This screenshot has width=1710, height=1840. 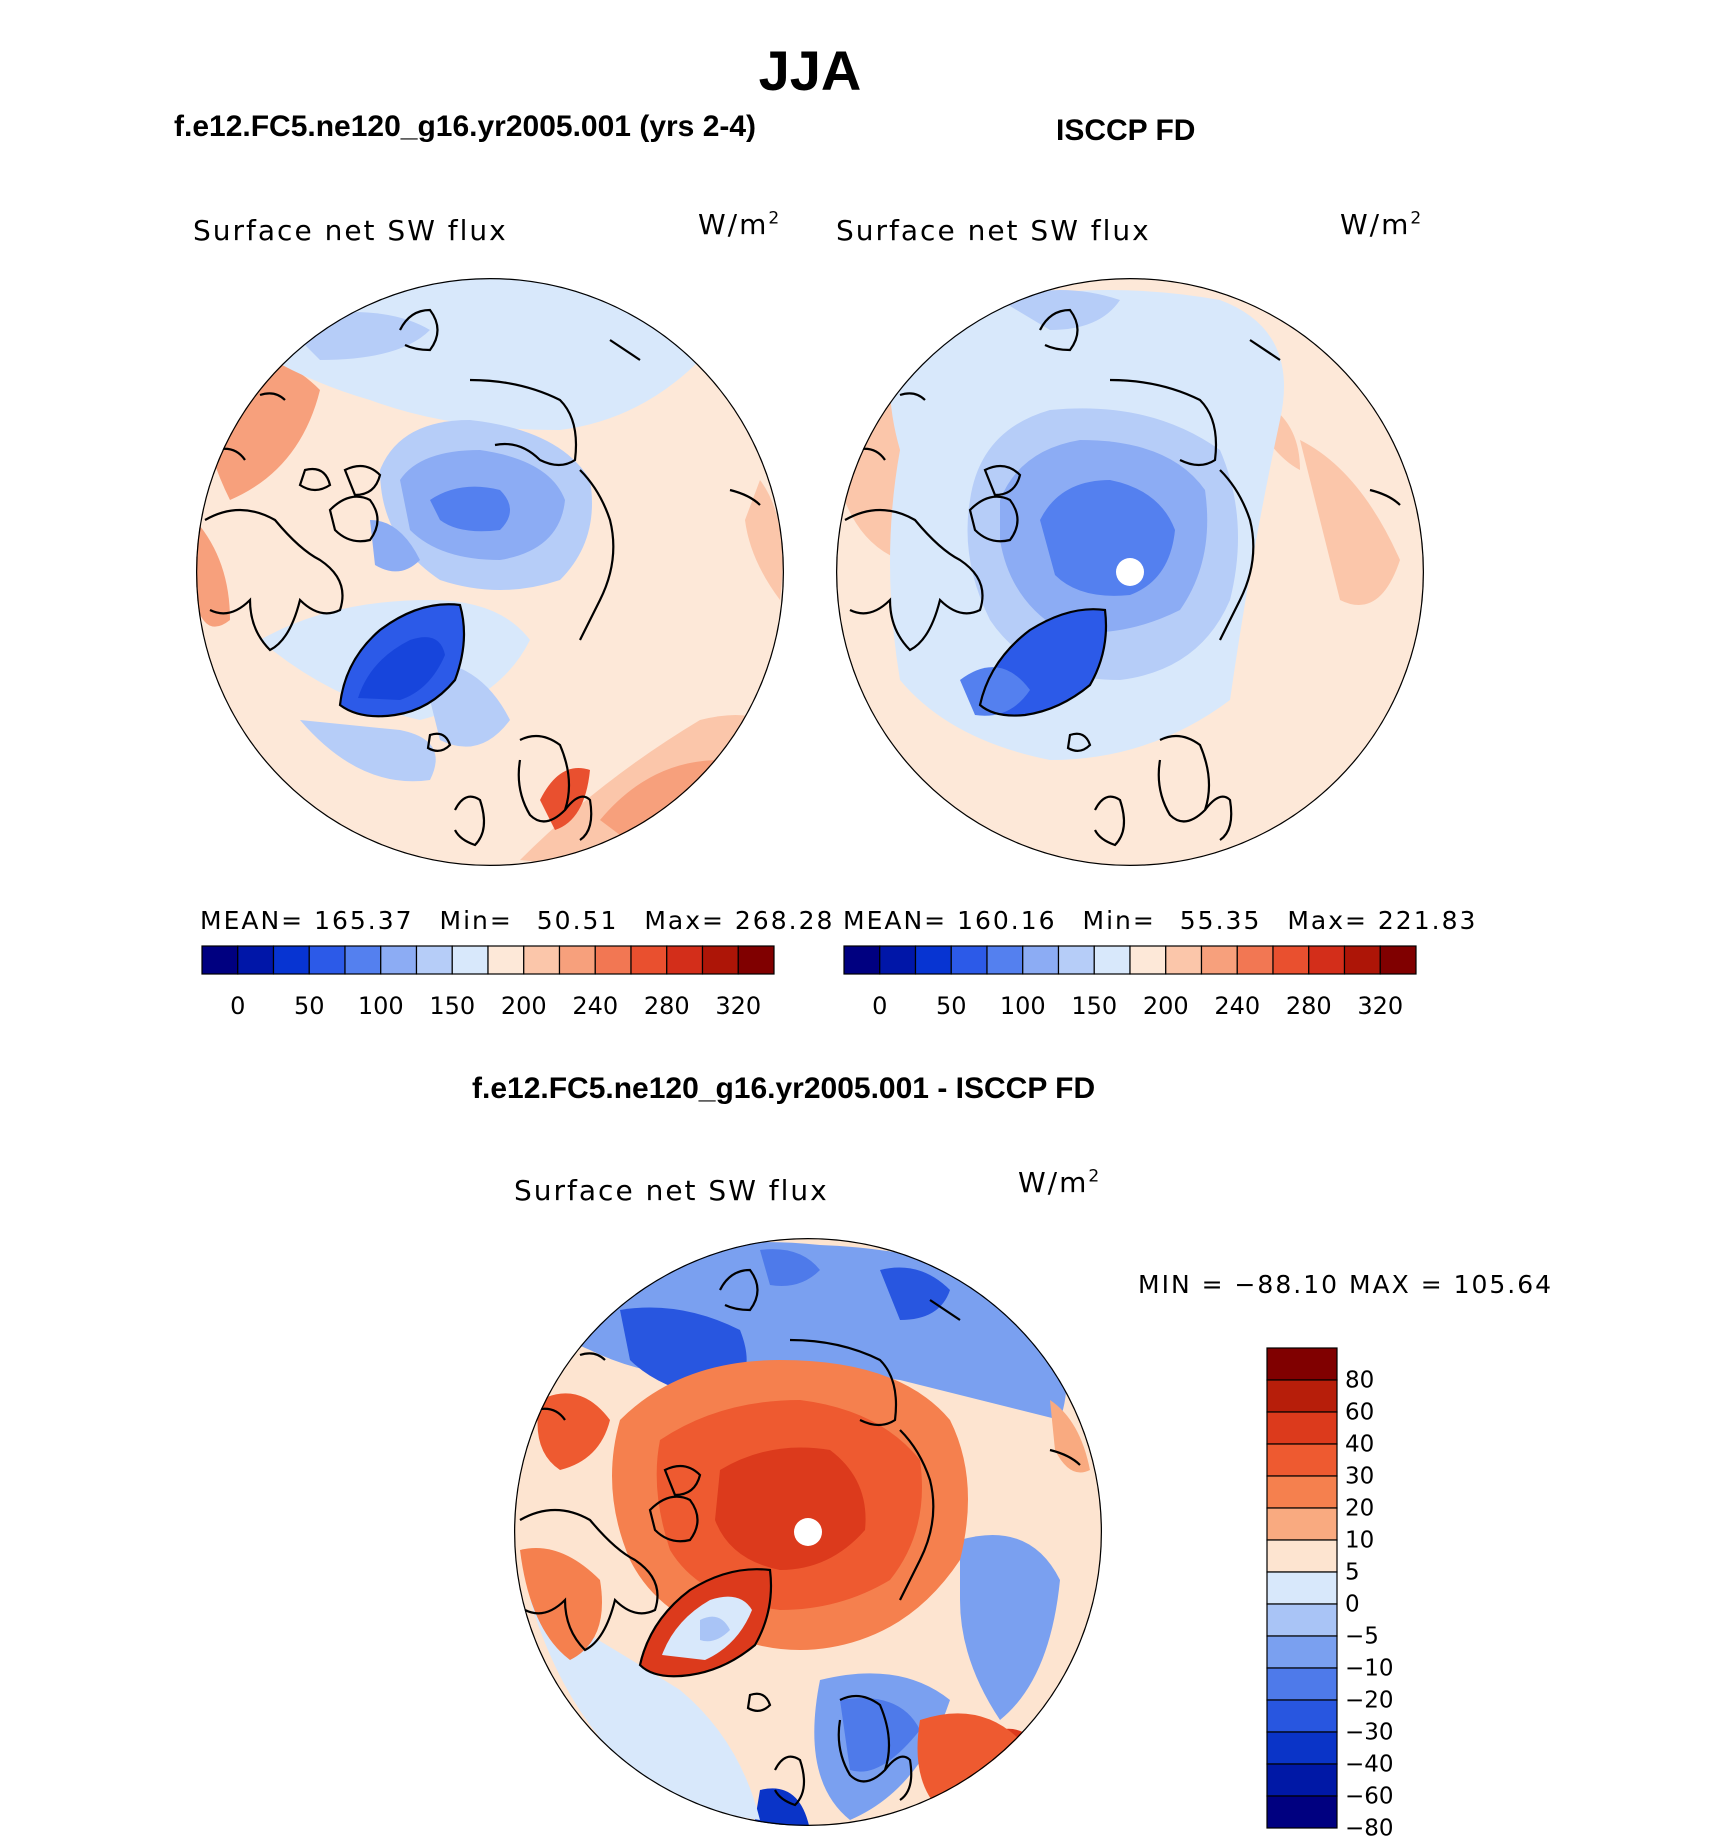 What do you see at coordinates (1160, 920) in the screenshot?
I see `stats-obs: MEAN= 160.16 Min= 55.35 Max= 221.83` at bounding box center [1160, 920].